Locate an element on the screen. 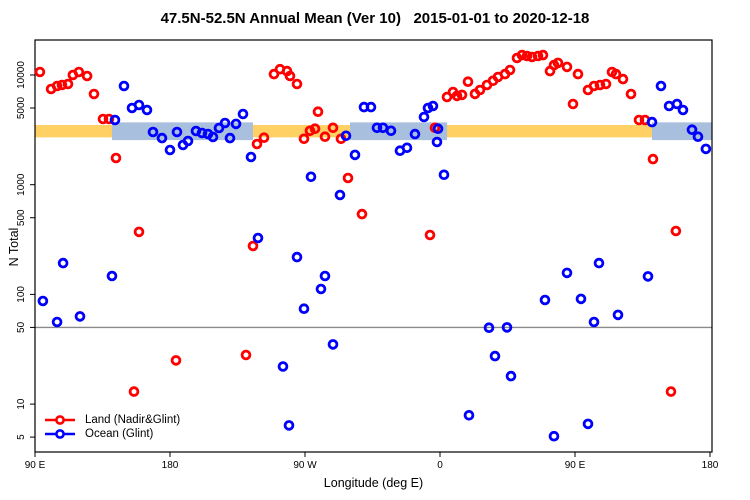 Image resolution: width=750 pixels, height=500 pixels. y-tick-label: 1000 is located at coordinates (21, 184).